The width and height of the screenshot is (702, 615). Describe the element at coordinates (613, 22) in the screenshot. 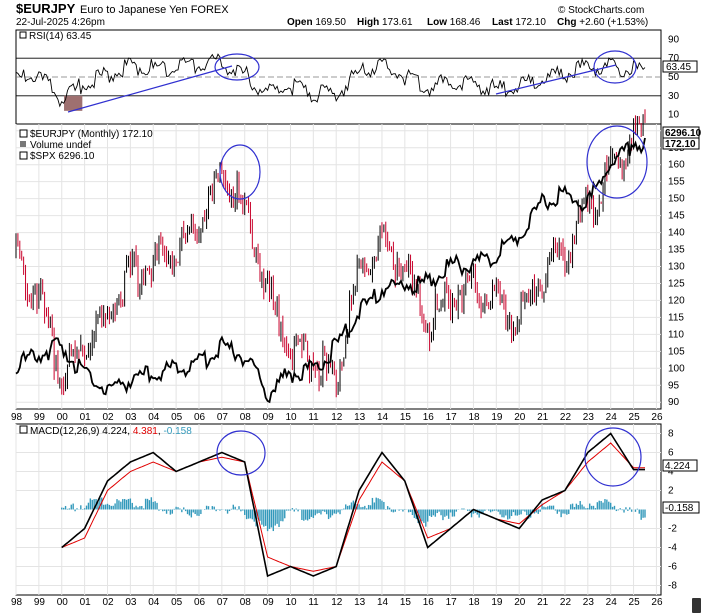

I see `chg-value: +2.60 (+1.53%)` at that location.